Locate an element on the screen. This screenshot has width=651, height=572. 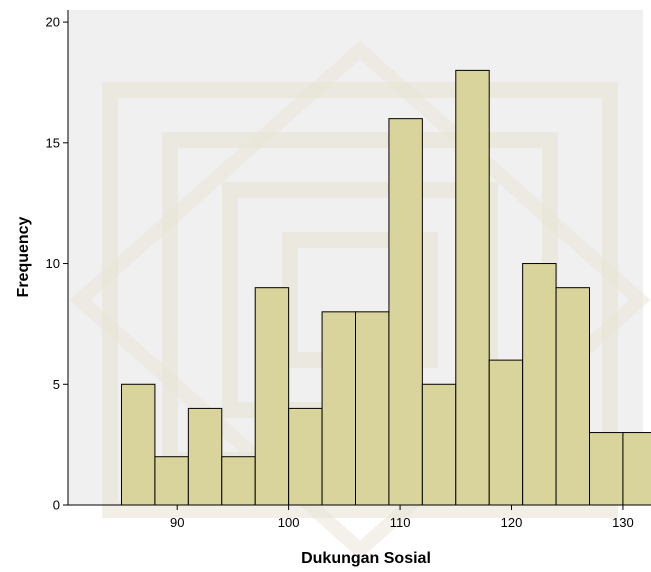
x-axis-title: Dukungan Sosial is located at coordinates (366, 558).